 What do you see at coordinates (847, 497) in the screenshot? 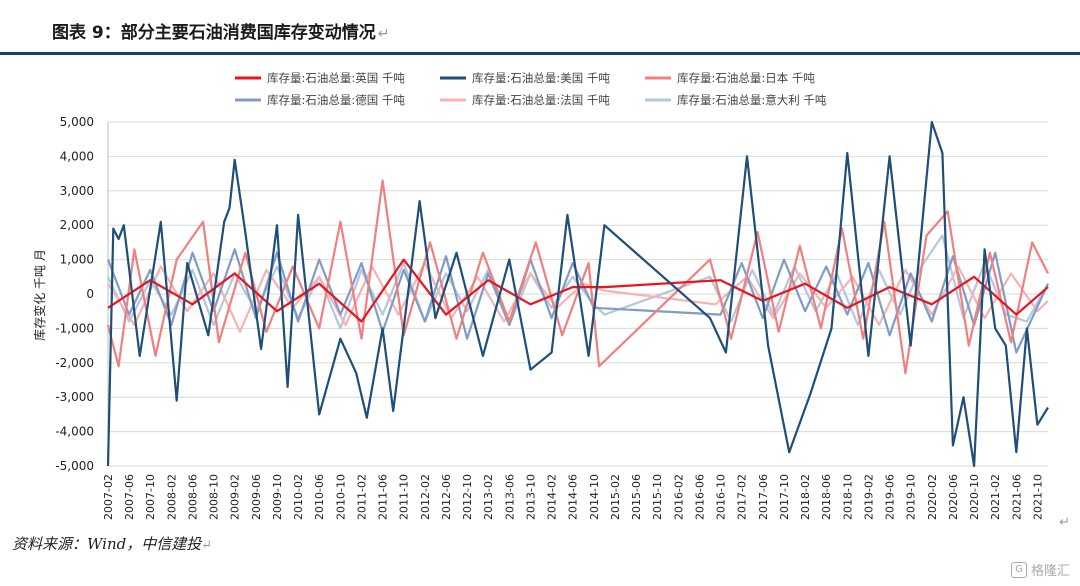
I see `x-tick-label: 2018-10` at bounding box center [847, 497].